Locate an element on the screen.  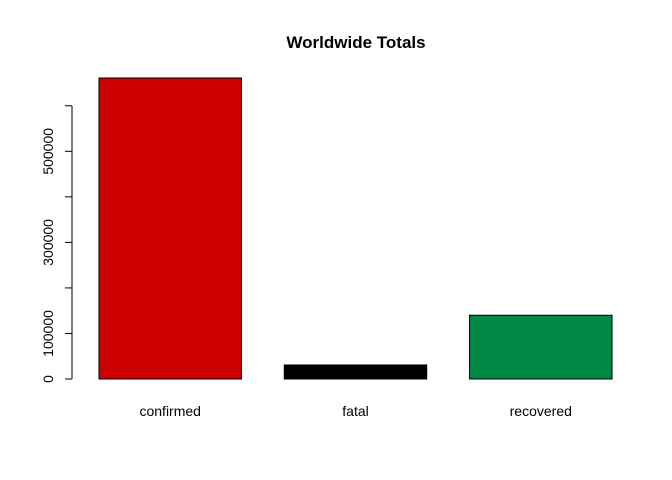
bar-recovered is located at coordinates (541, 347).